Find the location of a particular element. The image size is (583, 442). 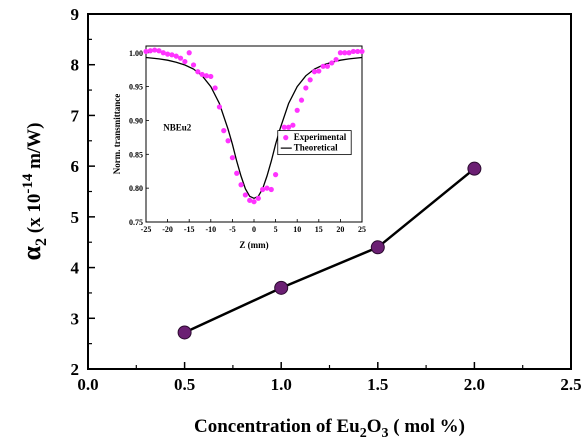

y-axis-title-sup: -14 is located at coordinates (28, 183).